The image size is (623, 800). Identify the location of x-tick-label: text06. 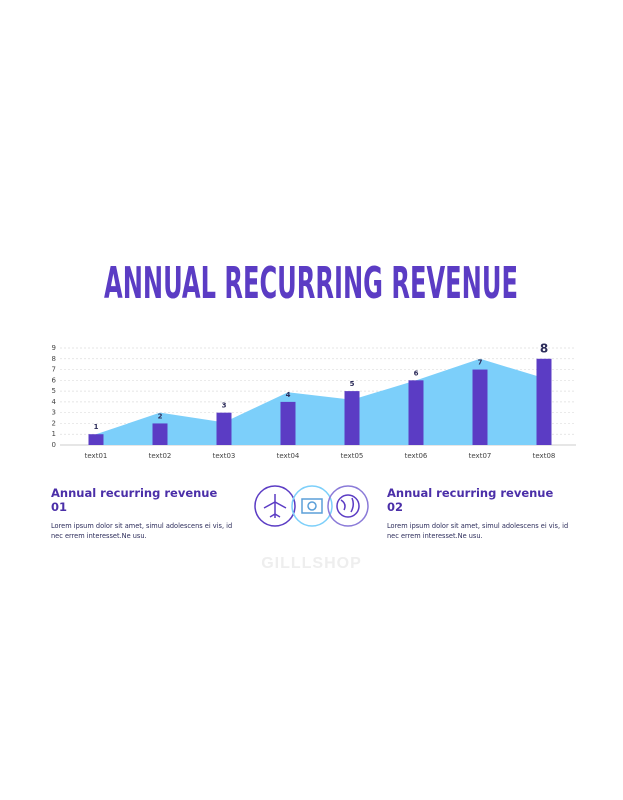
(416, 456).